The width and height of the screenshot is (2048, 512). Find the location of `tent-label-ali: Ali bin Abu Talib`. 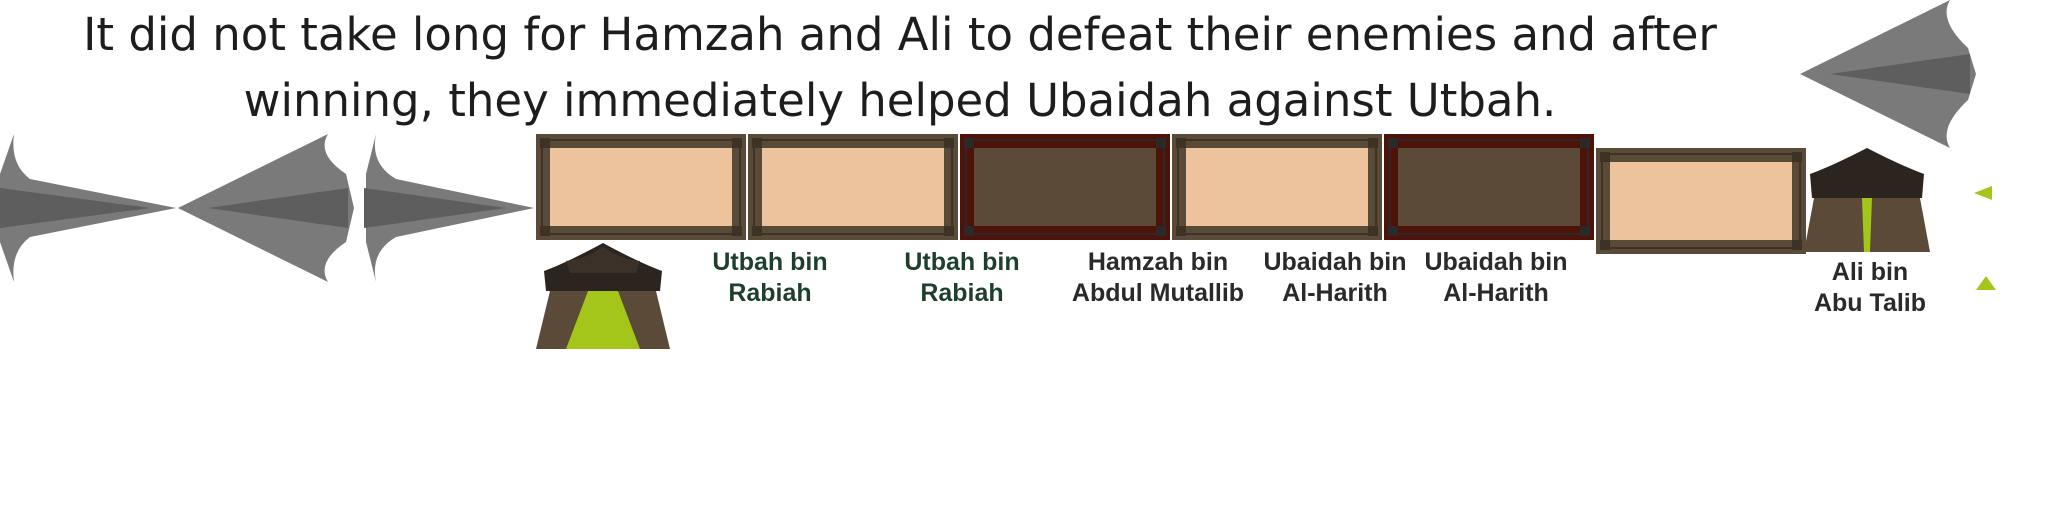

tent-label-ali: Ali bin Abu Talib is located at coordinates (1870, 287).